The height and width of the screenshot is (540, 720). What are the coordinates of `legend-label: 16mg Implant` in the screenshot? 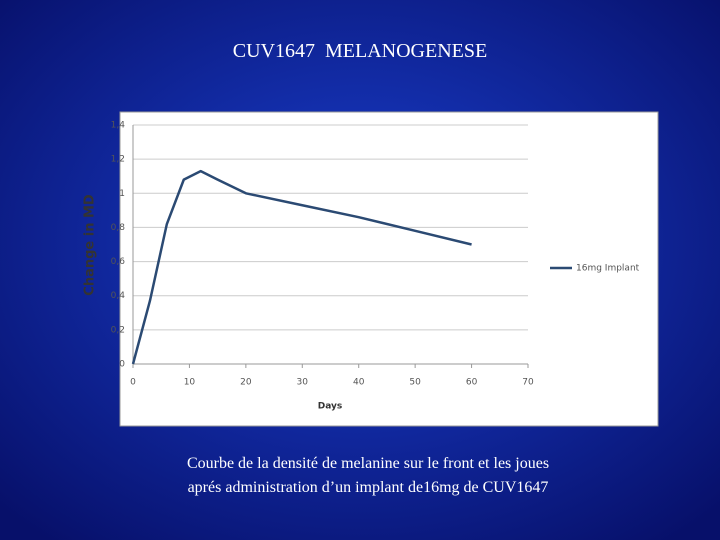 It's located at (608, 269).